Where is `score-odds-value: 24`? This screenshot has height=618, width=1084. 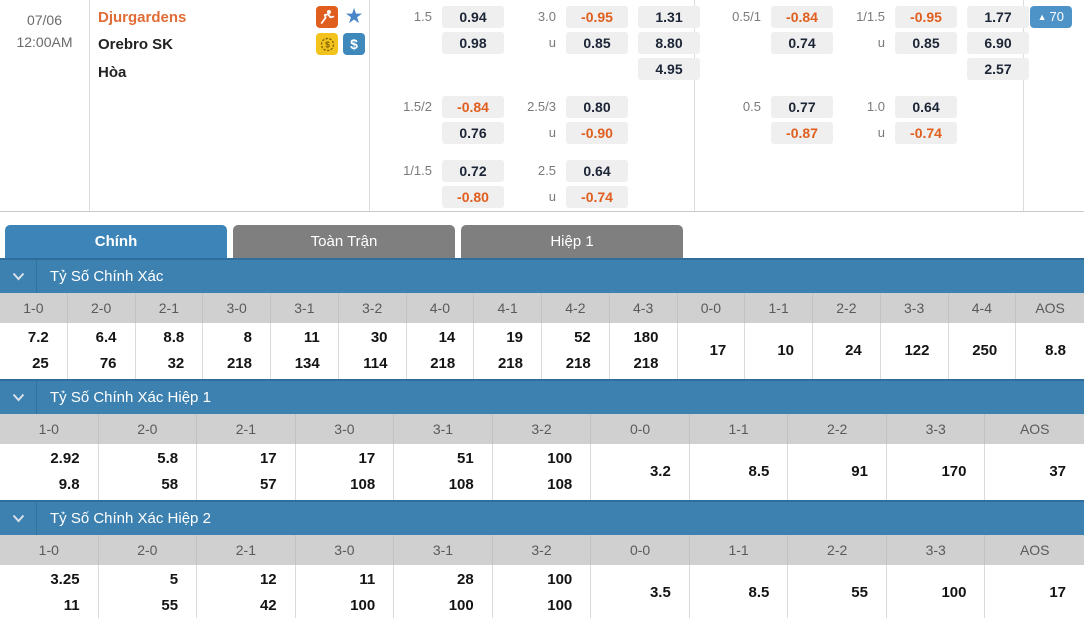 score-odds-value: 24 is located at coordinates (853, 350).